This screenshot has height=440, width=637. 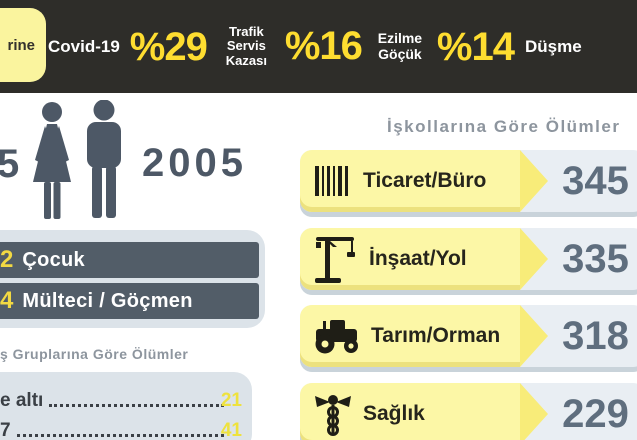 What do you see at coordinates (595, 414) in the screenshot?
I see `sector-value: 229` at bounding box center [595, 414].